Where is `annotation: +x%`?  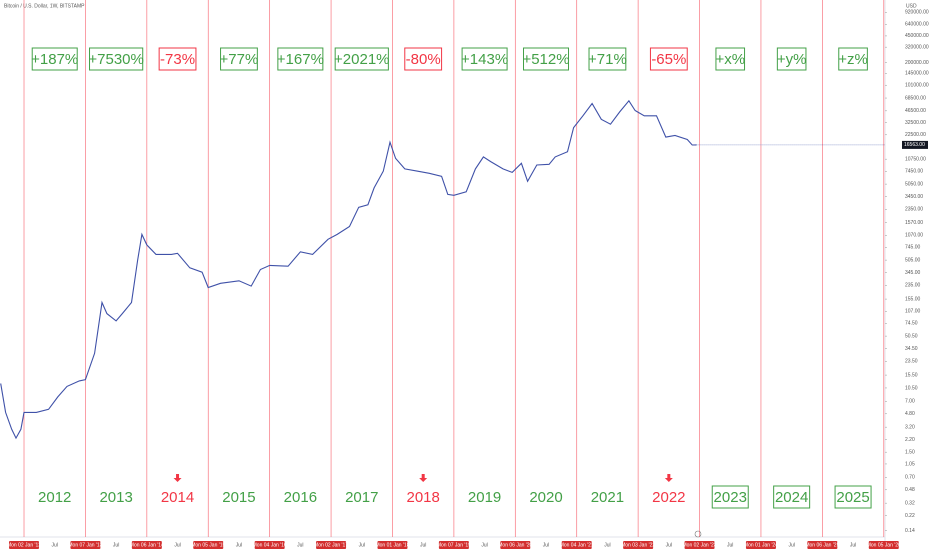 annotation: +x% is located at coordinates (730, 59).